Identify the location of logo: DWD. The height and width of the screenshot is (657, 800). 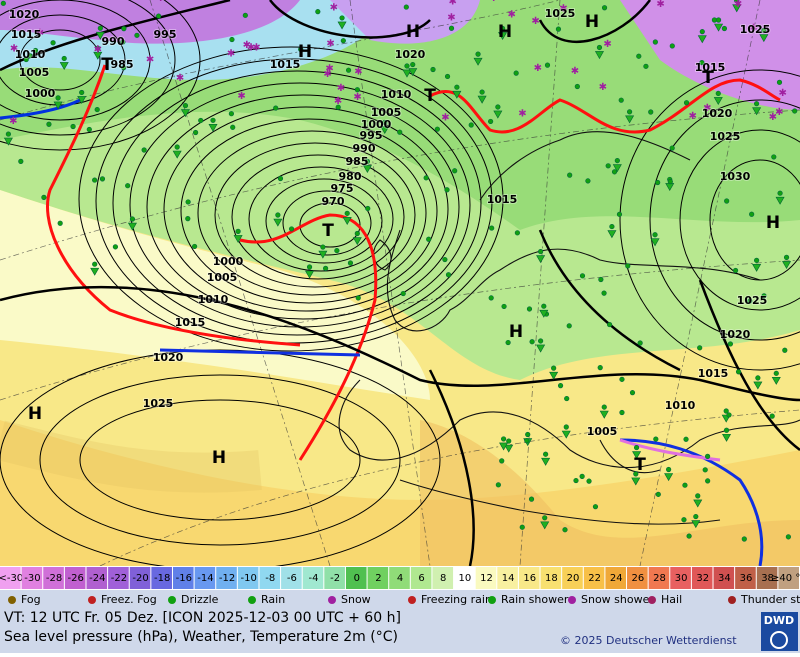
(779, 620).